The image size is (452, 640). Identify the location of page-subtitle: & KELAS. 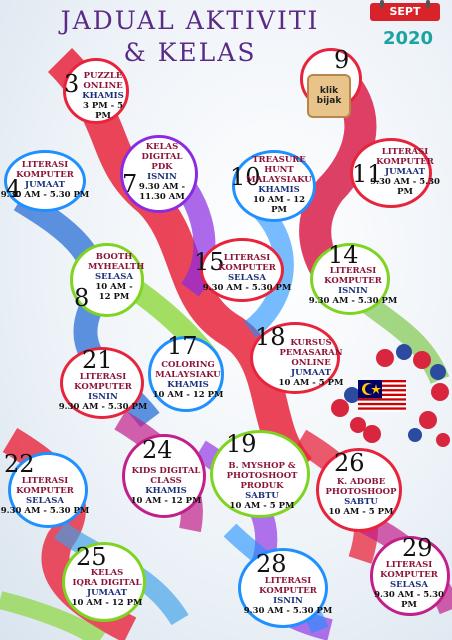
(190, 52).